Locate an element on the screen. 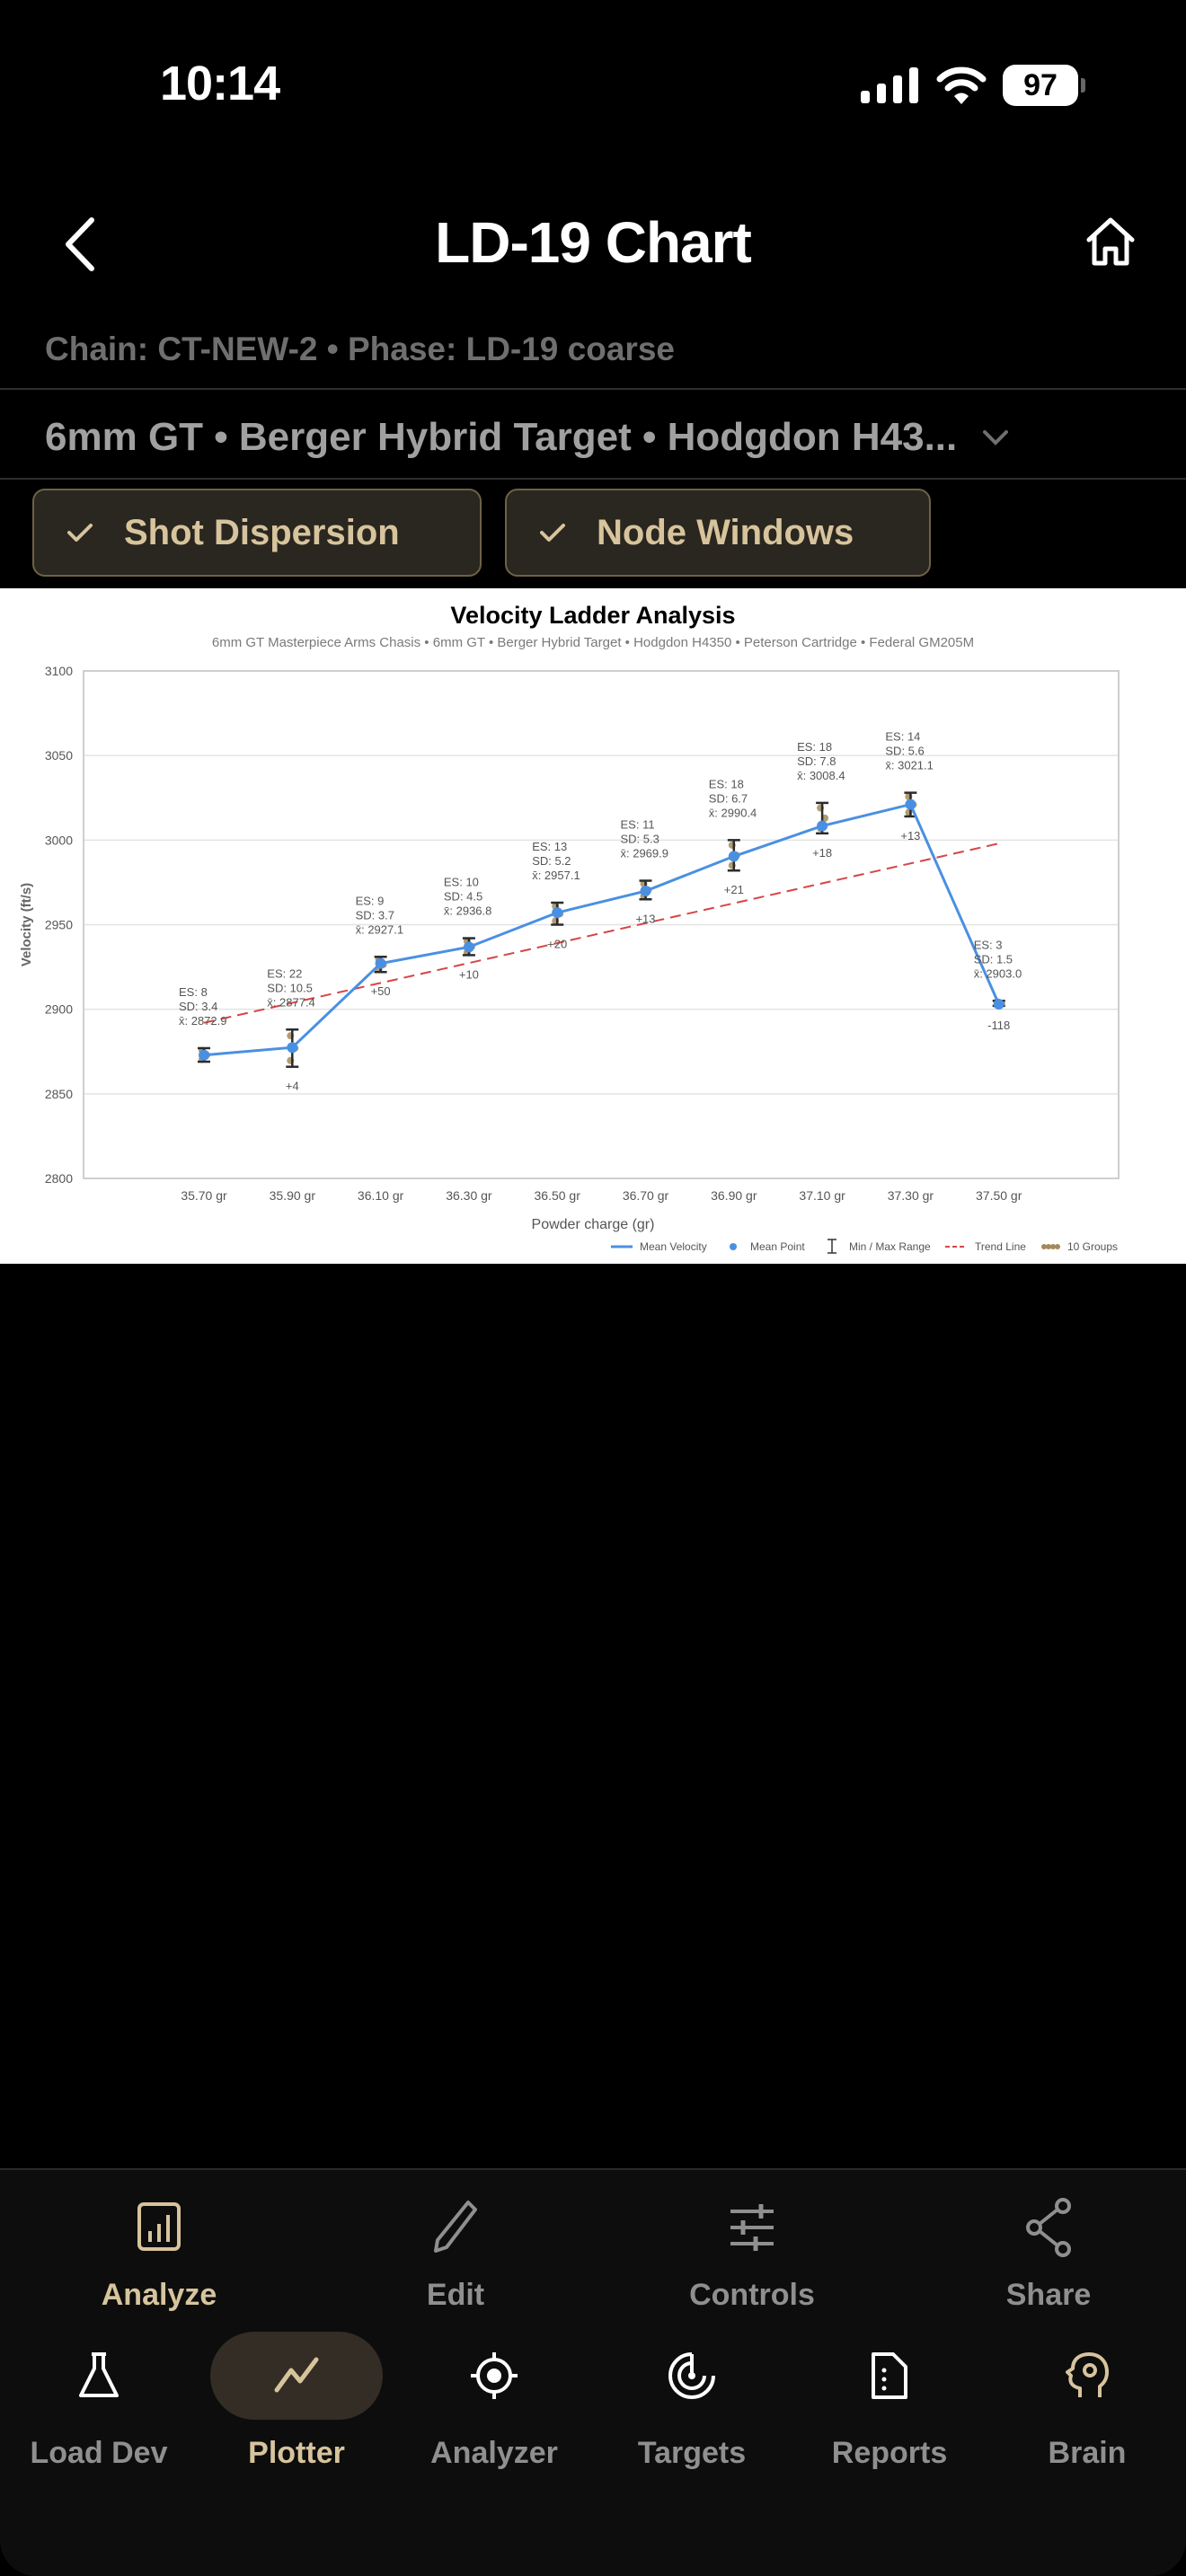 Image resolution: width=1186 pixels, height=2576 pixels. x-tick-label: 35.90 gr is located at coordinates (293, 1195).